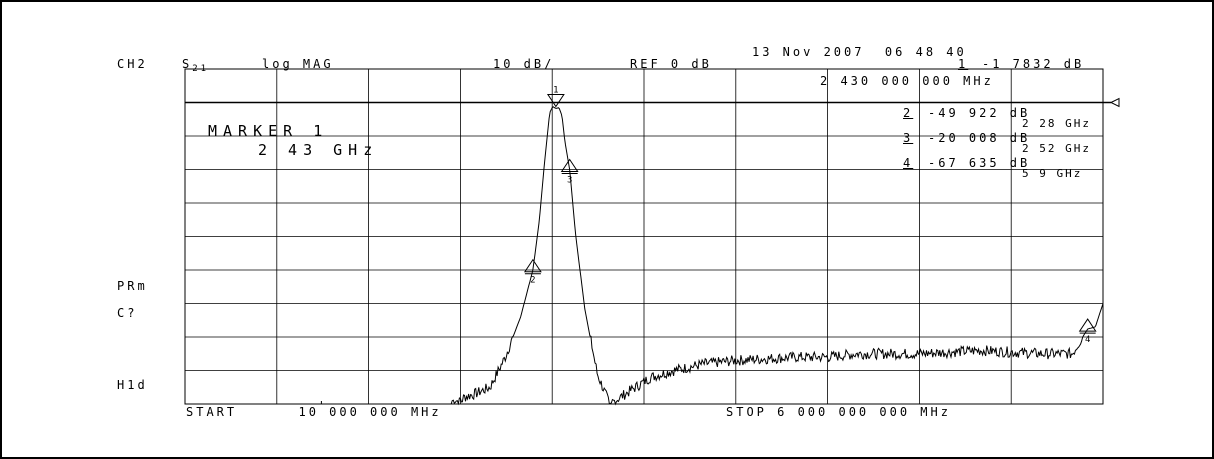 The width and height of the screenshot is (1214, 459). I want to click on parameter-name: S, so click(187, 64).